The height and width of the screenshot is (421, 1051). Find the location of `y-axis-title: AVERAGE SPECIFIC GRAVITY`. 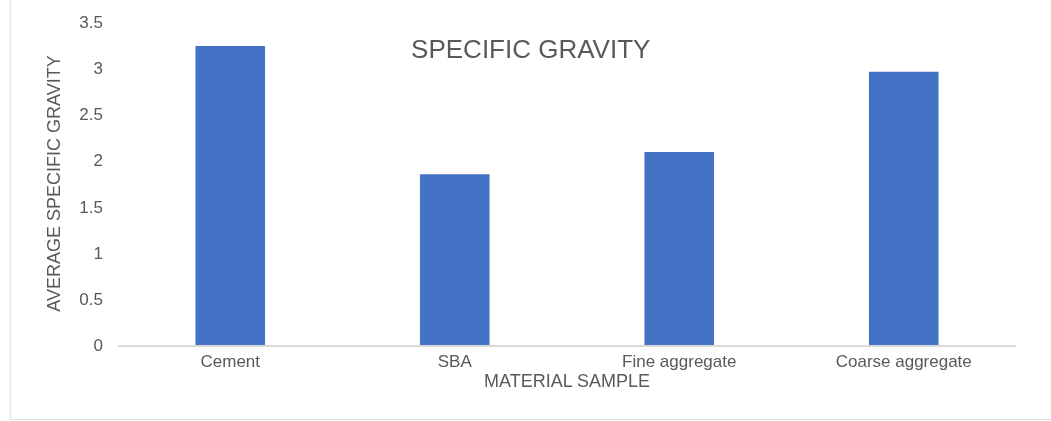

y-axis-title: AVERAGE SPECIFIC GRAVITY is located at coordinates (53, 183).